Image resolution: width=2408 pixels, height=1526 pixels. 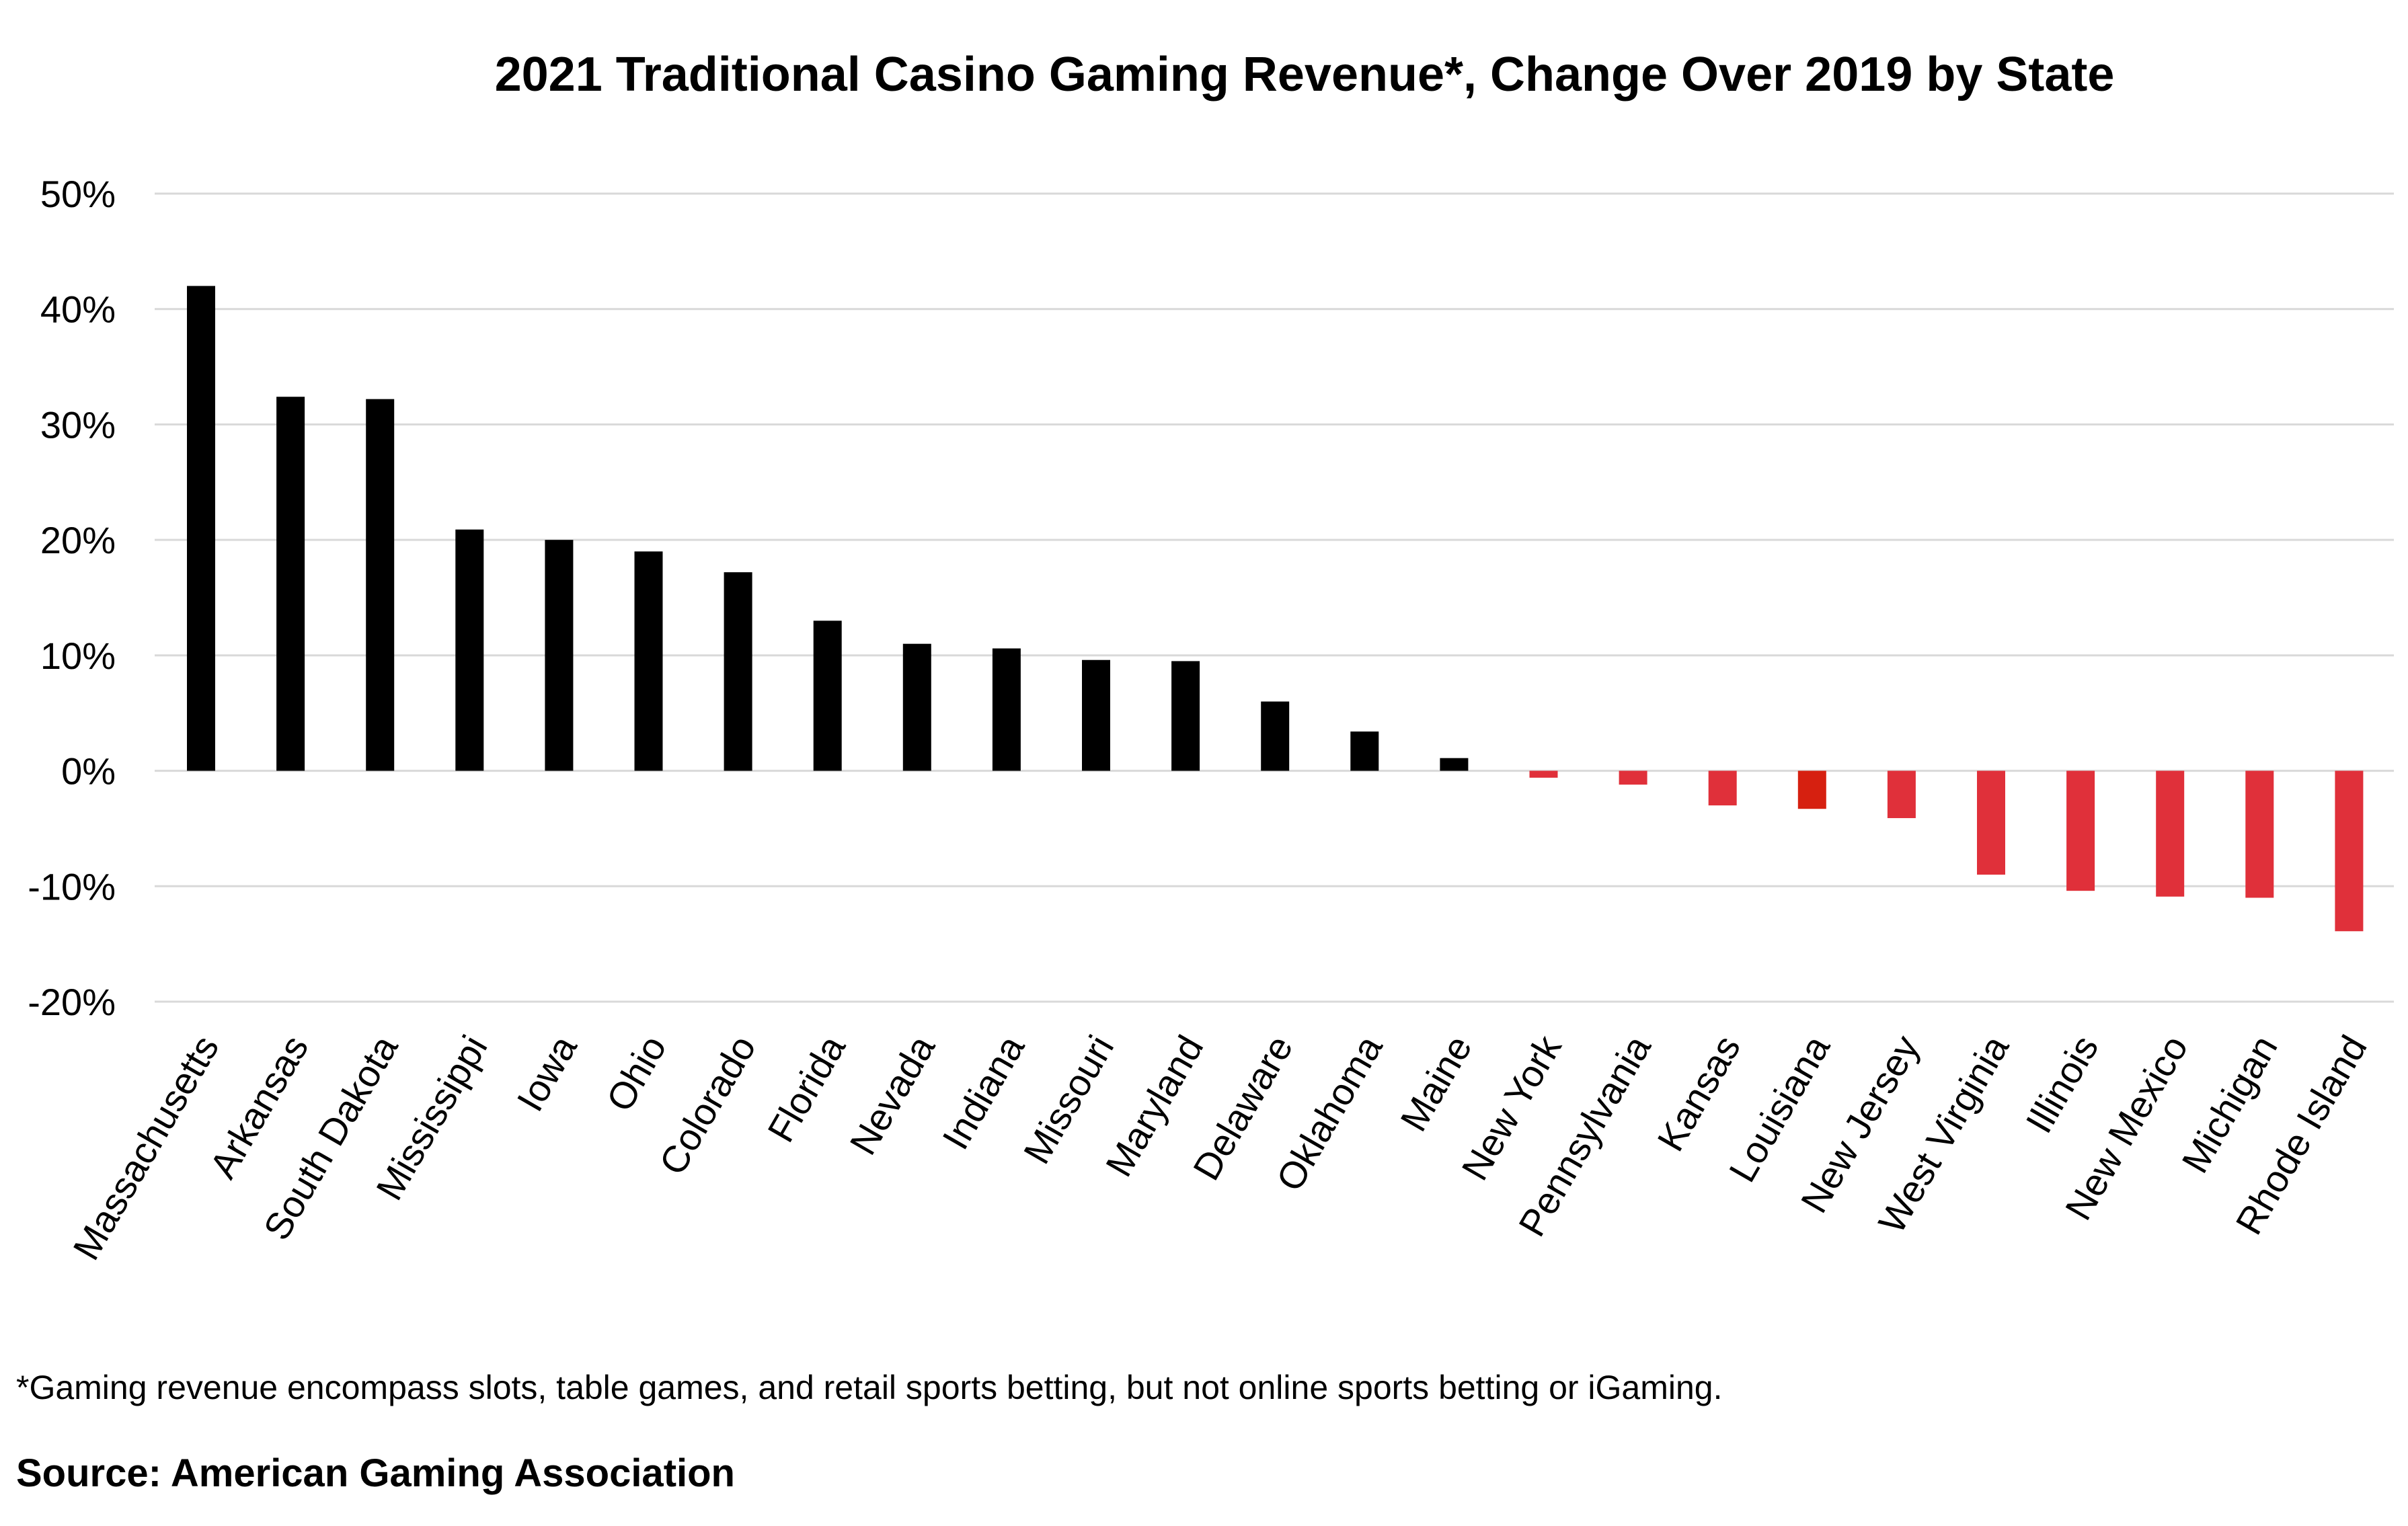 What do you see at coordinates (649, 661) in the screenshot?
I see `bar-ohio` at bounding box center [649, 661].